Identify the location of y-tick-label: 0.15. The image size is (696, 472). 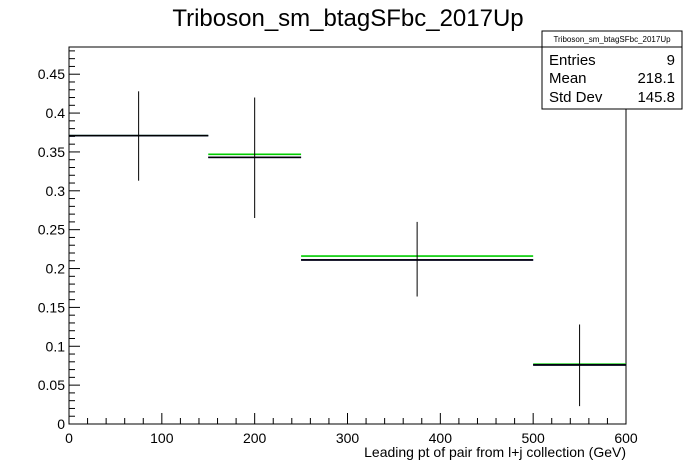
(51, 307).